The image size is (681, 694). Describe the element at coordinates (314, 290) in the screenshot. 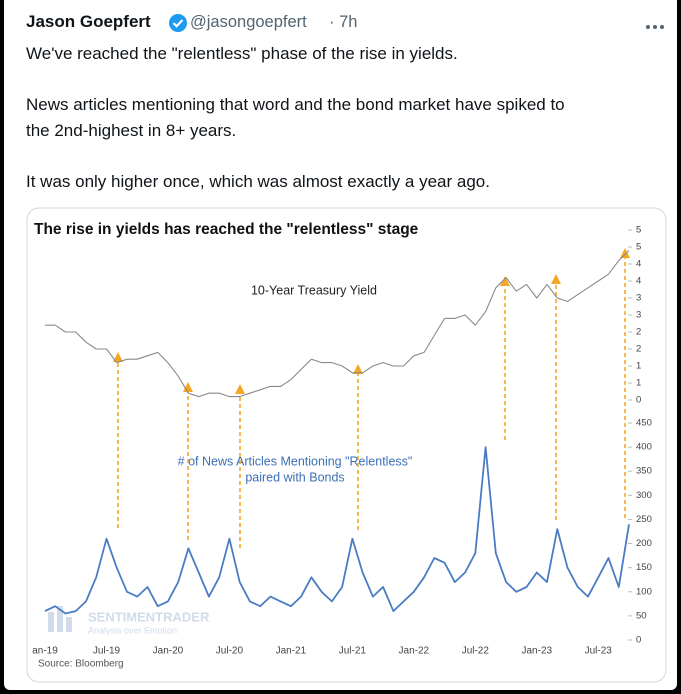

I see `annotation: 10-Year Treasury Yield` at that location.